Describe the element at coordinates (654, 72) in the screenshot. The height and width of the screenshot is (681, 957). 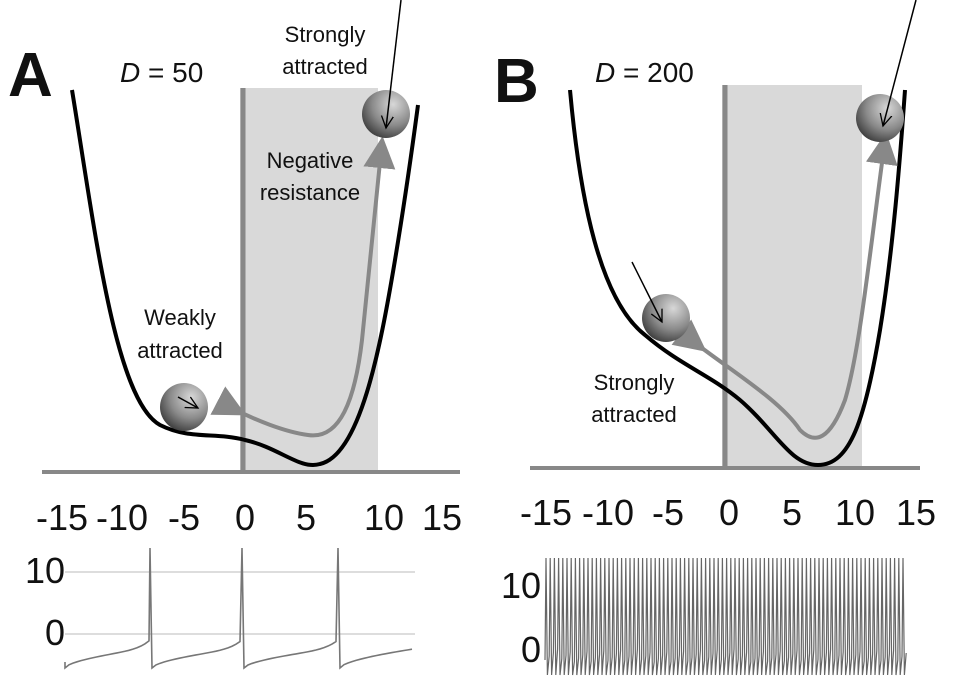
I see `condition-value: = 200` at that location.